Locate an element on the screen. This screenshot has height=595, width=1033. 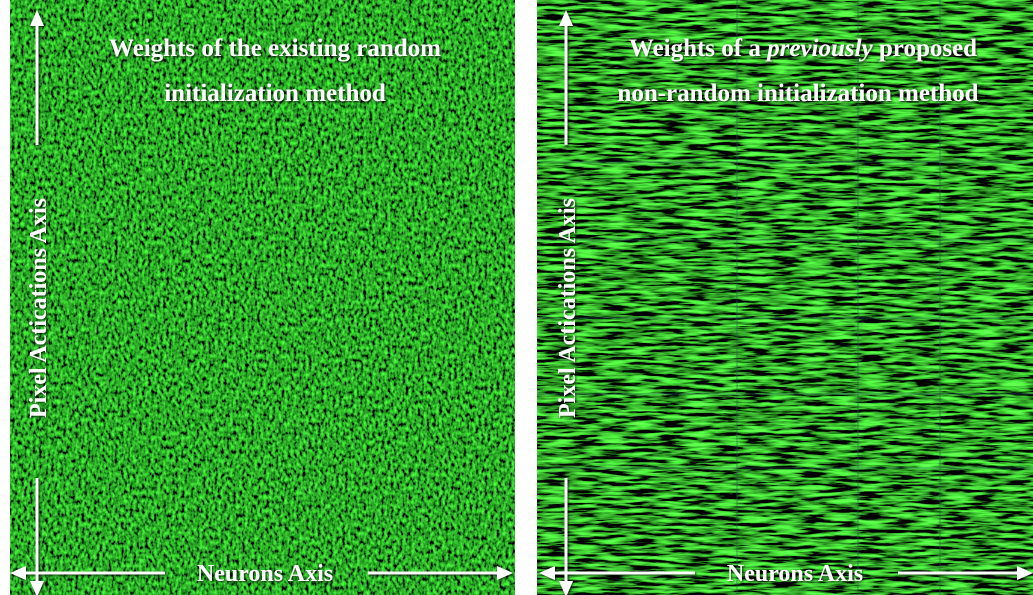
panel-title: initialization method is located at coordinates (275, 93).